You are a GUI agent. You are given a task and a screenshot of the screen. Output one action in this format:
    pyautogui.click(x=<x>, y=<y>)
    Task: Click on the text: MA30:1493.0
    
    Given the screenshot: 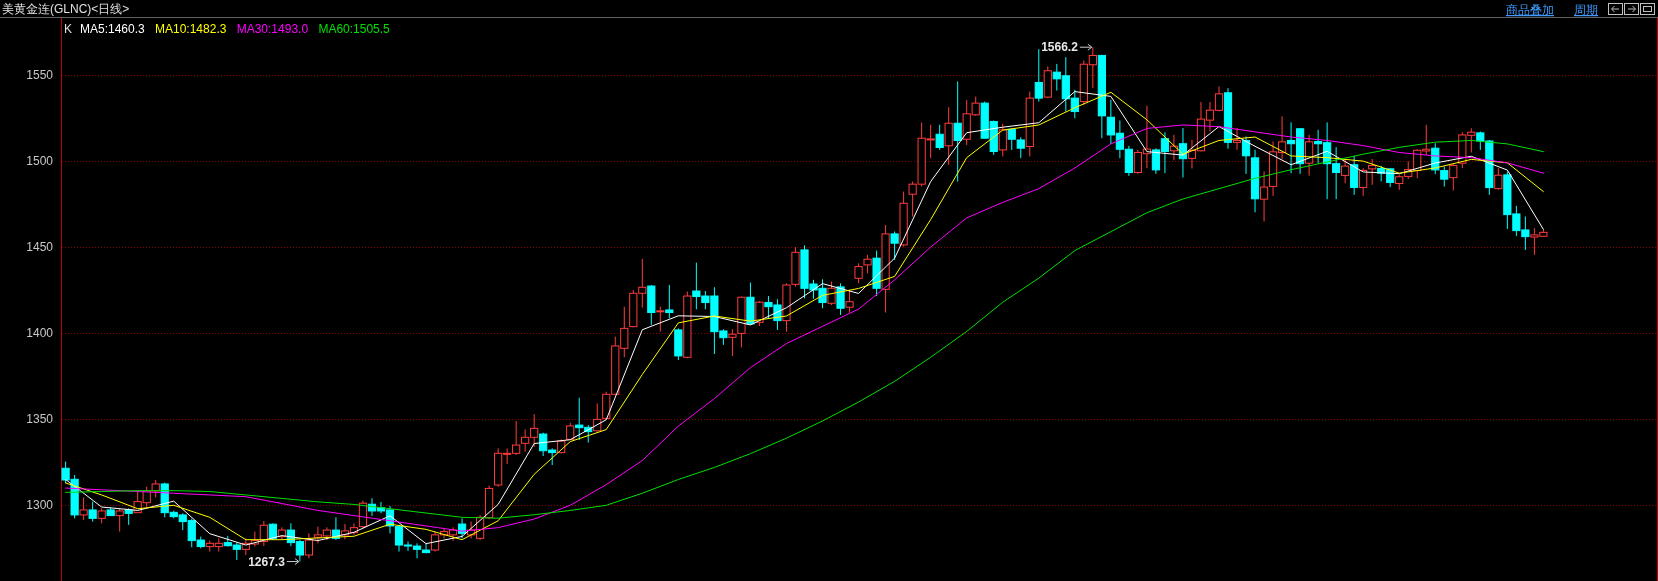 What is the action you would take?
    pyautogui.click(x=272, y=29)
    